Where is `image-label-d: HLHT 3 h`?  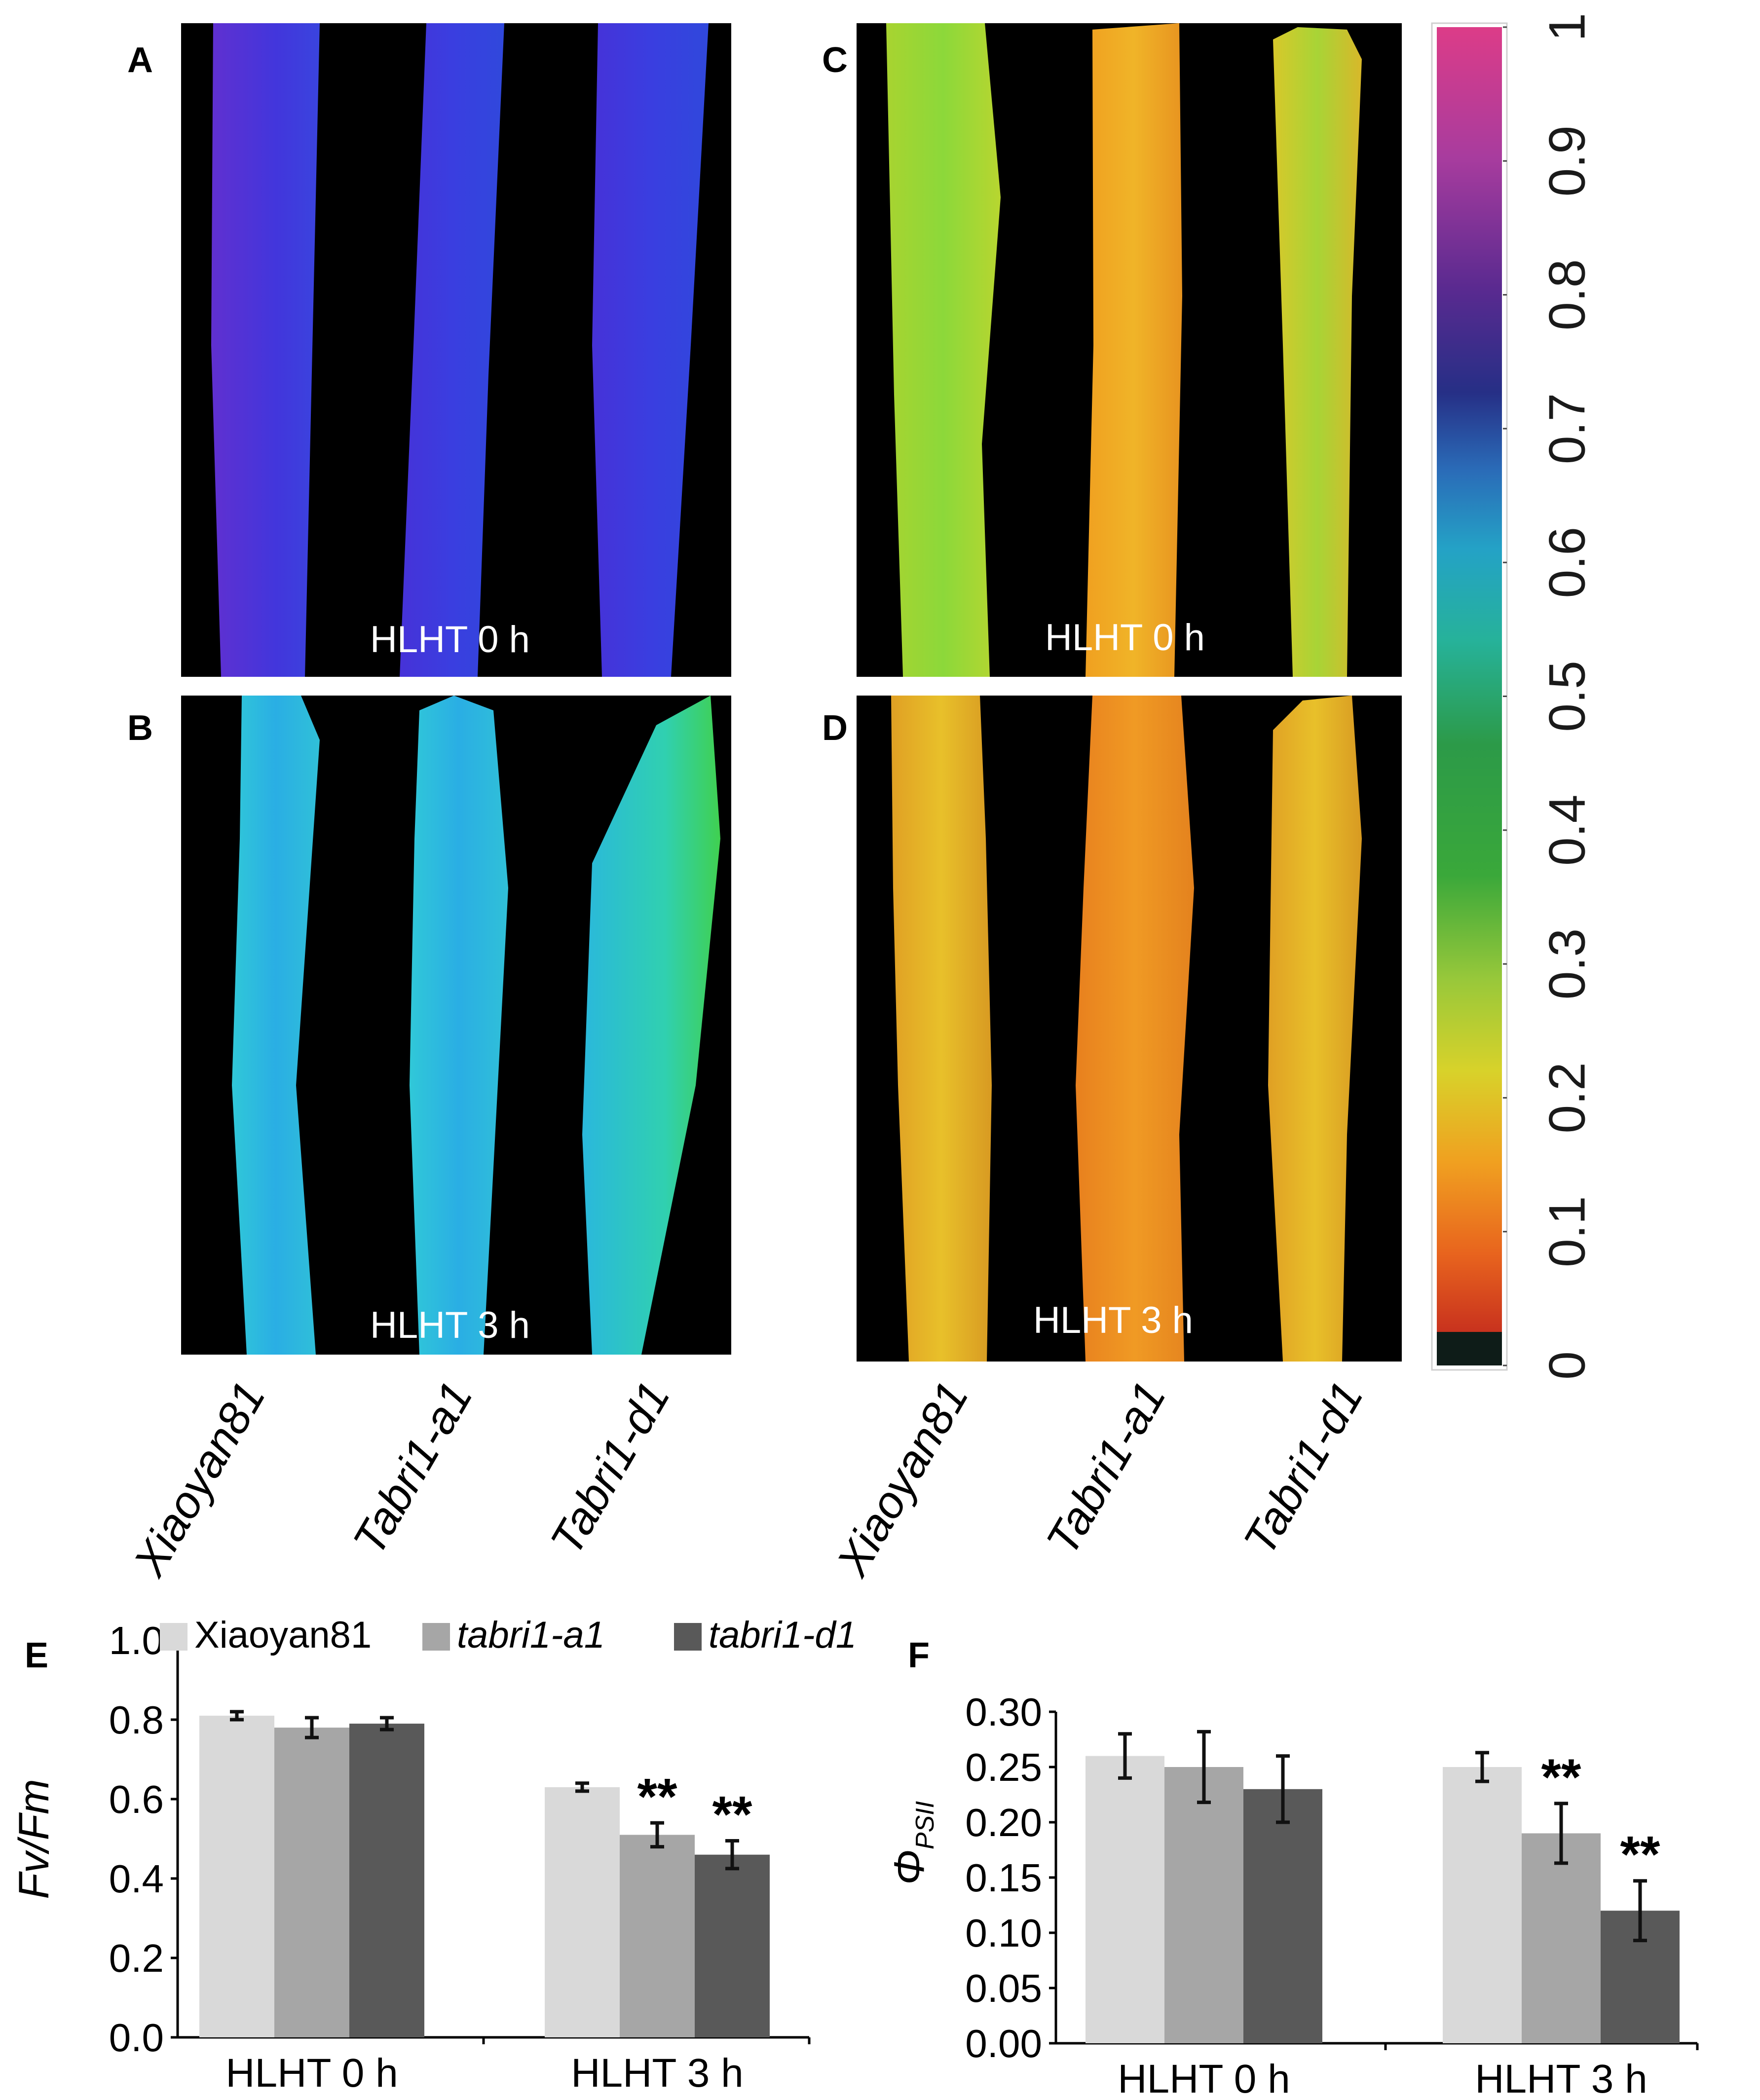
image-label-d: HLHT 3 h is located at coordinates (1113, 1320).